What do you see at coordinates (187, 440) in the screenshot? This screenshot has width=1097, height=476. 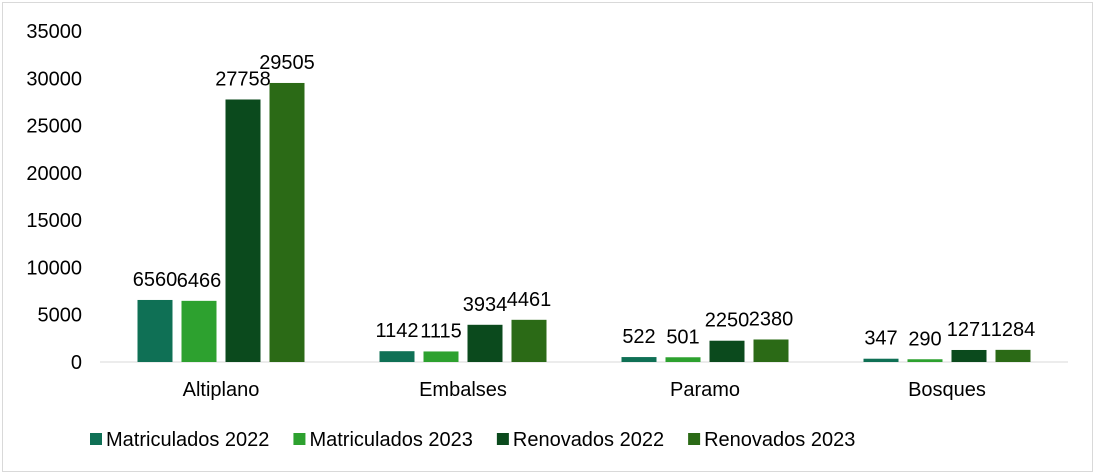 I see `legend-label: Matriculados 2022` at bounding box center [187, 440].